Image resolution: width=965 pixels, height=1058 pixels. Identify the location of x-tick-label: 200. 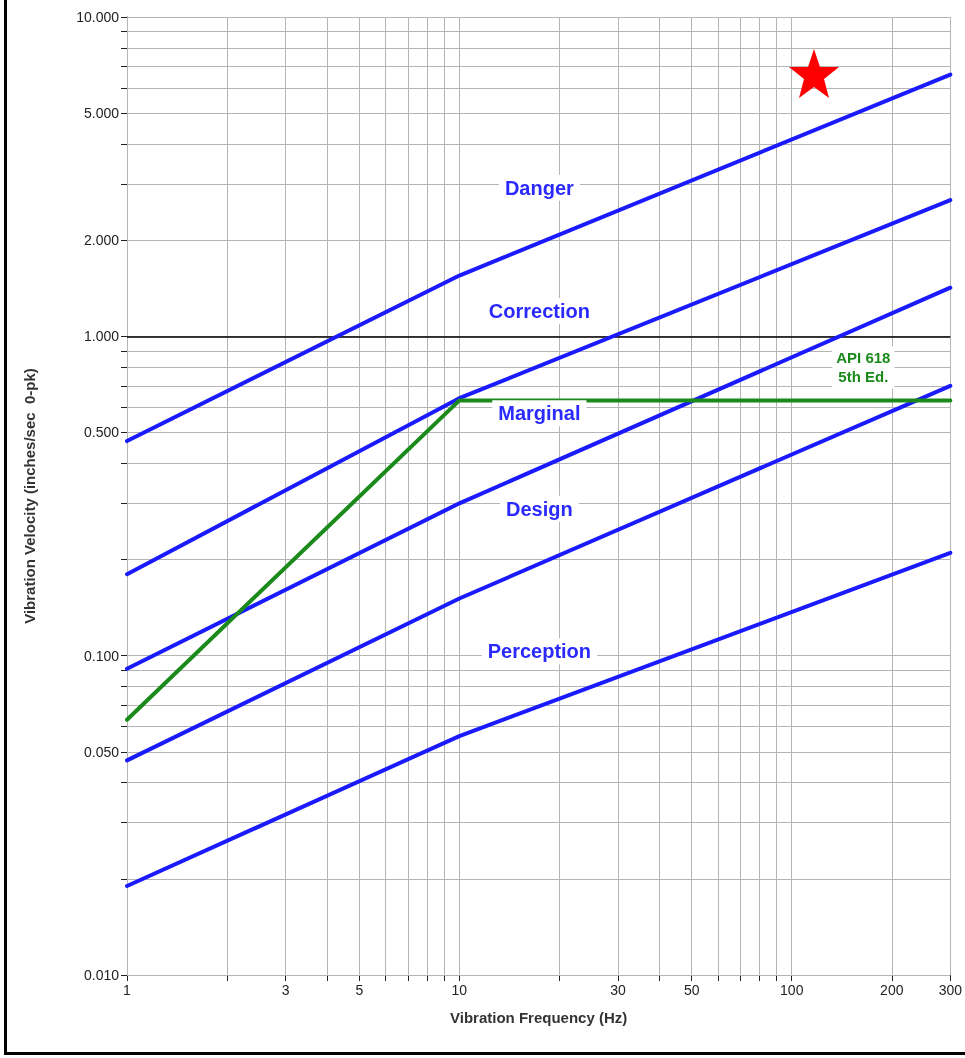
(892, 990).